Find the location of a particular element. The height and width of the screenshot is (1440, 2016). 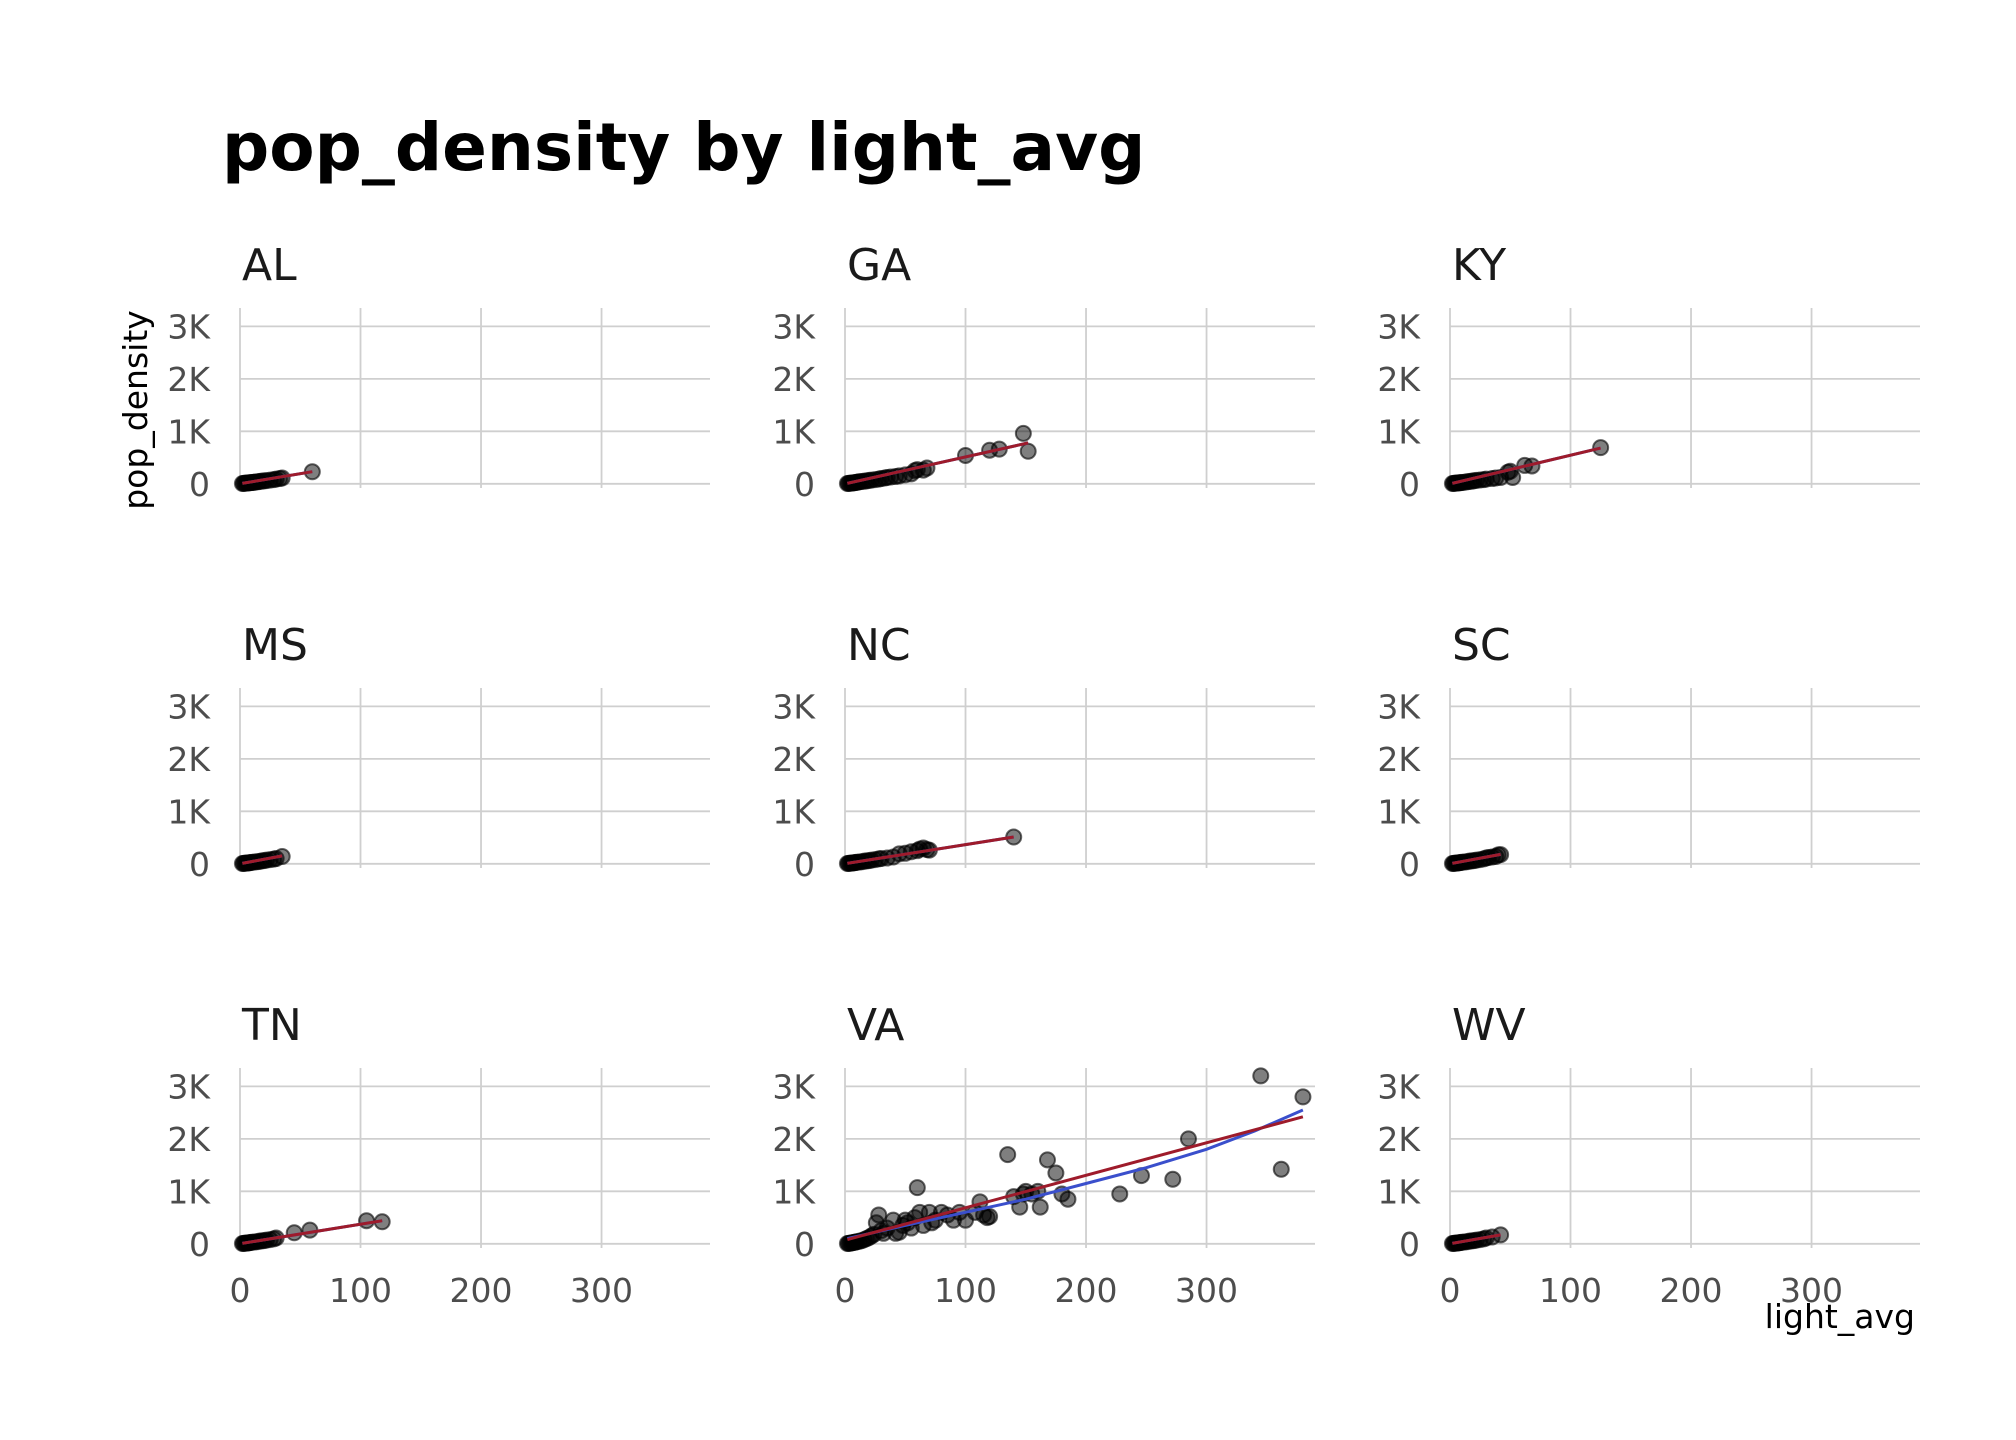

facet-panel-va: VA 0 1K 2K 3K 0 100 200 300 is located at coordinates (1043, 1155).